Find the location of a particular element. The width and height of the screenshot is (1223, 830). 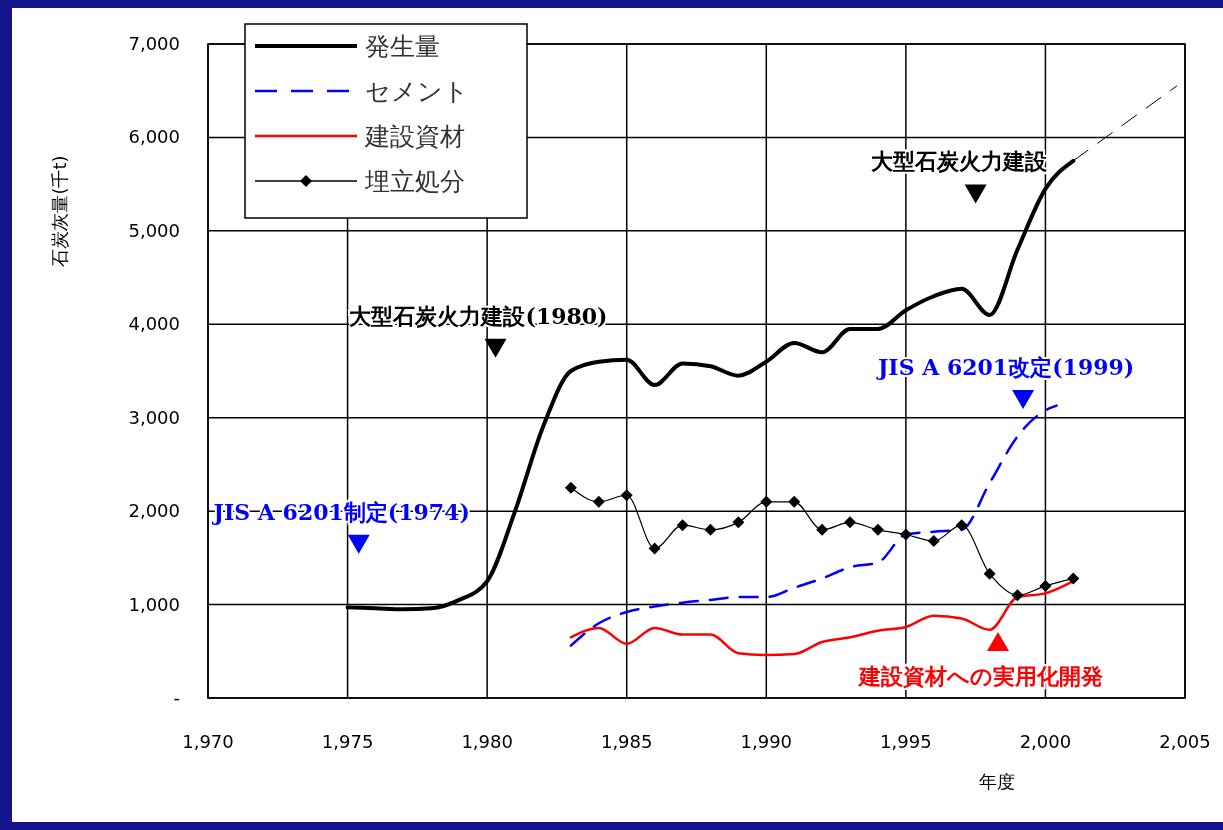

x-tick-label: 1,980 is located at coordinates (487, 741).